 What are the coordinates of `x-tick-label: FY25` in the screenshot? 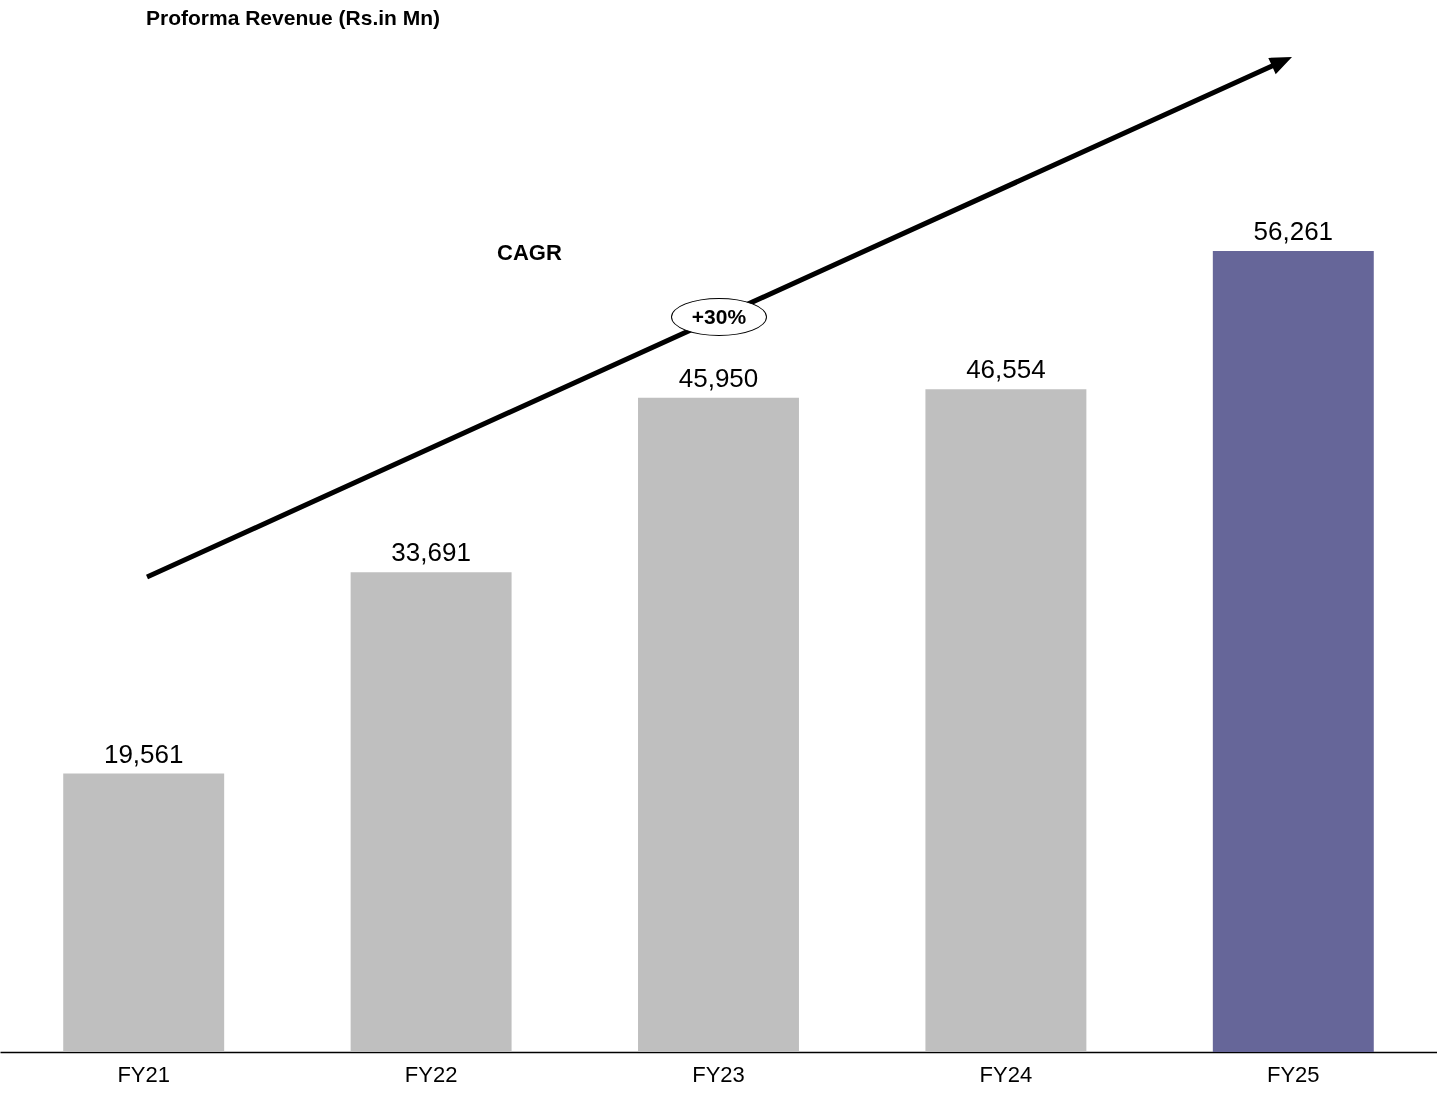 It's located at (1293, 1074).